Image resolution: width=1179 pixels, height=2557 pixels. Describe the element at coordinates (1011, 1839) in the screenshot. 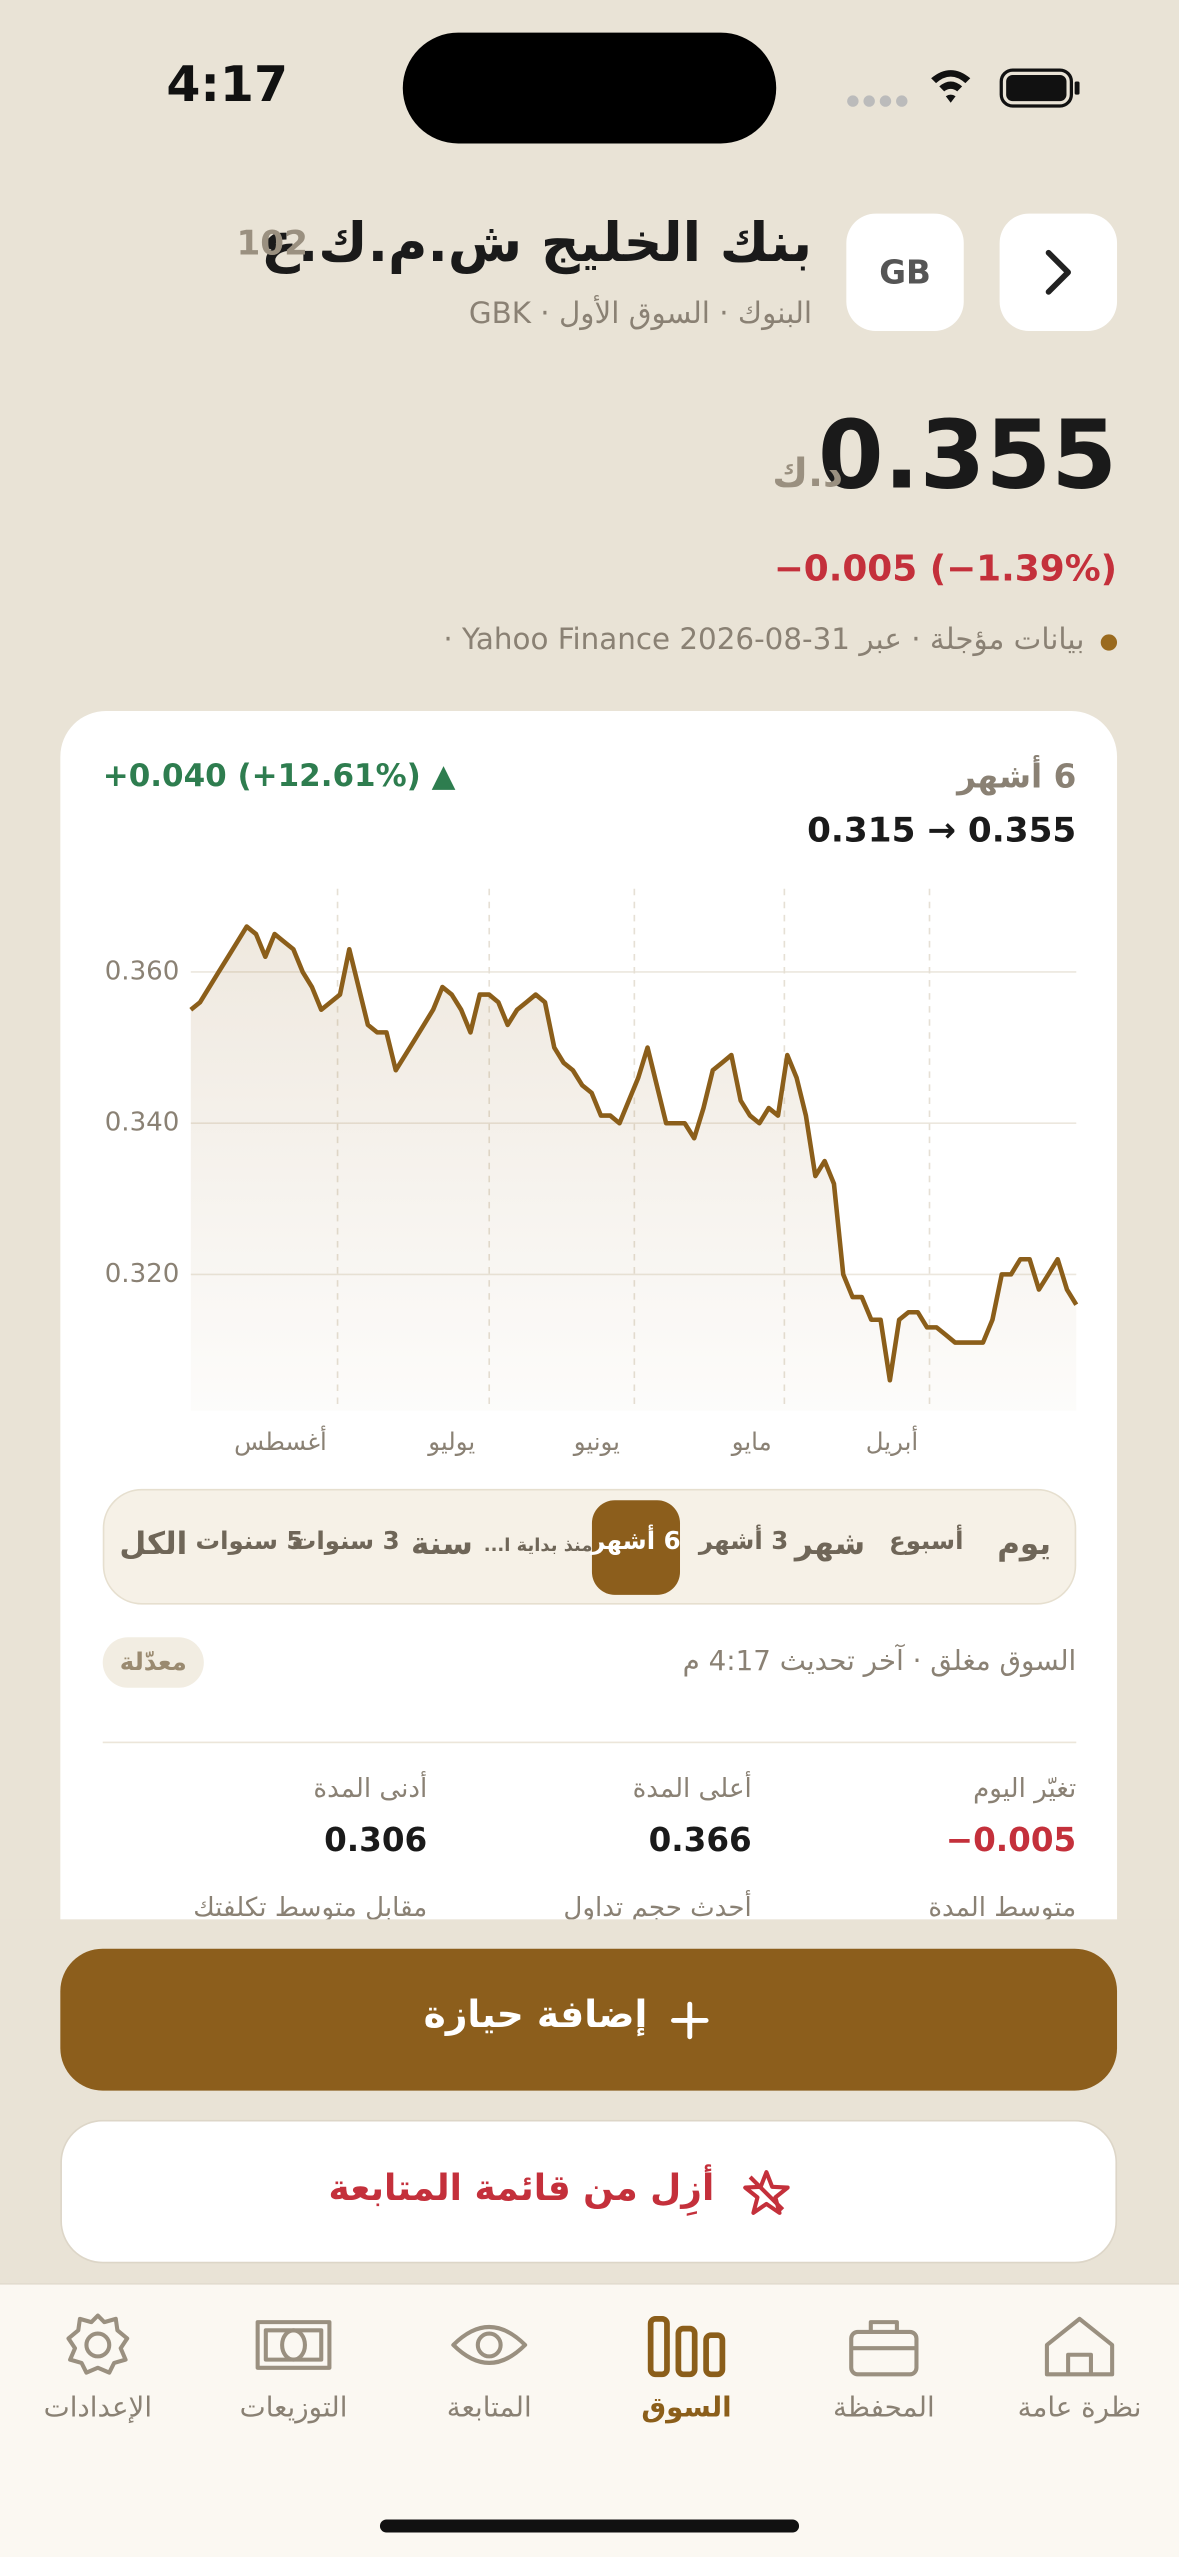

I see `stat-value: −0.005` at that location.